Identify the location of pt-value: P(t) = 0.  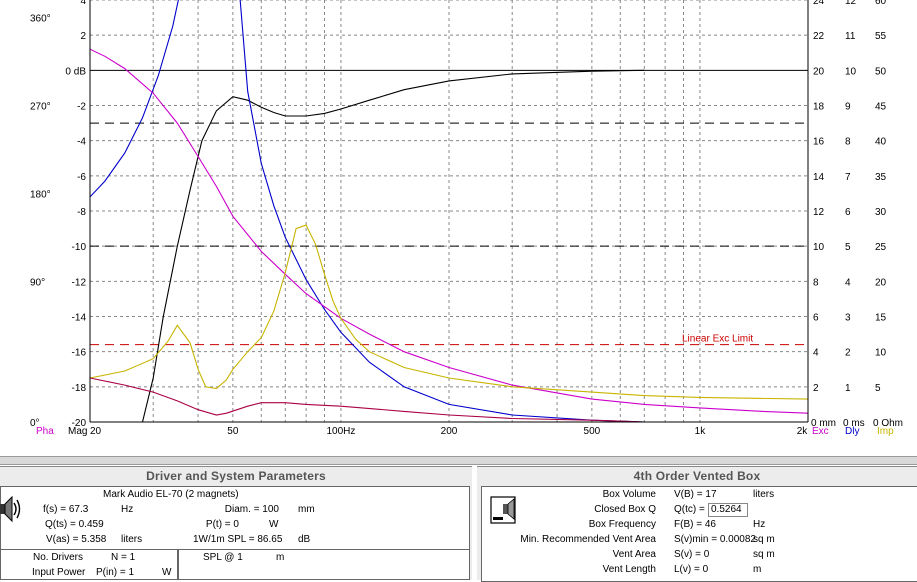
(222, 524).